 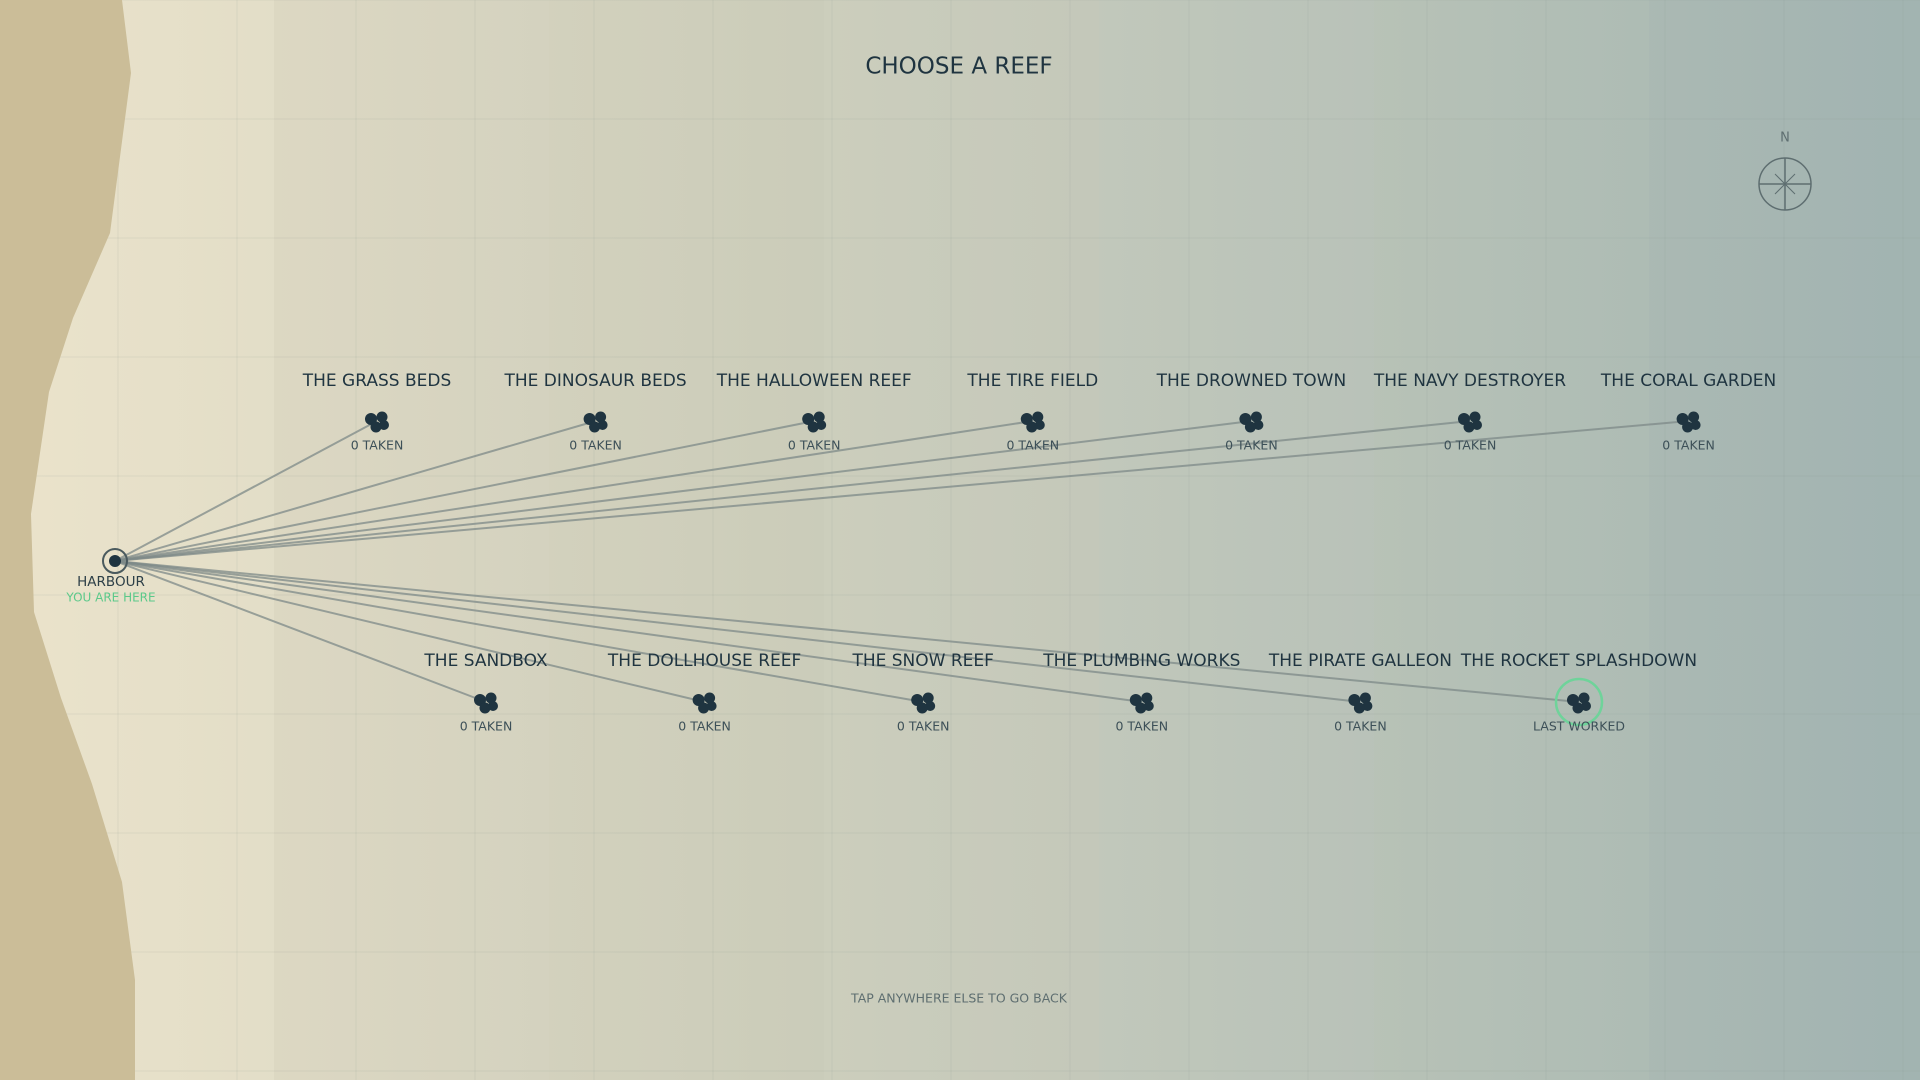 What do you see at coordinates (110, 598) in the screenshot?
I see `harbour-note: YOU ARE HERE` at bounding box center [110, 598].